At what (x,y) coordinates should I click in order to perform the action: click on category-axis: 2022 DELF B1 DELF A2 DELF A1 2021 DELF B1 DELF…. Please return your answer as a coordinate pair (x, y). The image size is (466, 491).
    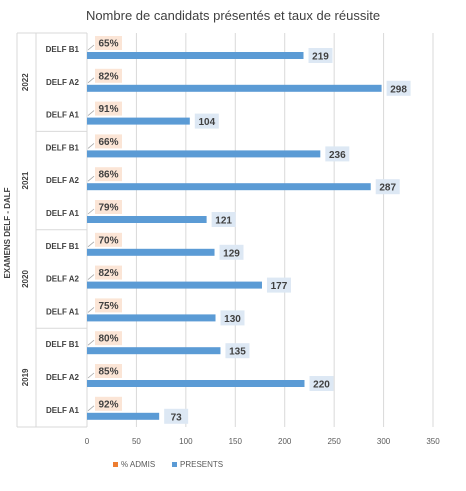
    Looking at the image, I should click on (52, 230).